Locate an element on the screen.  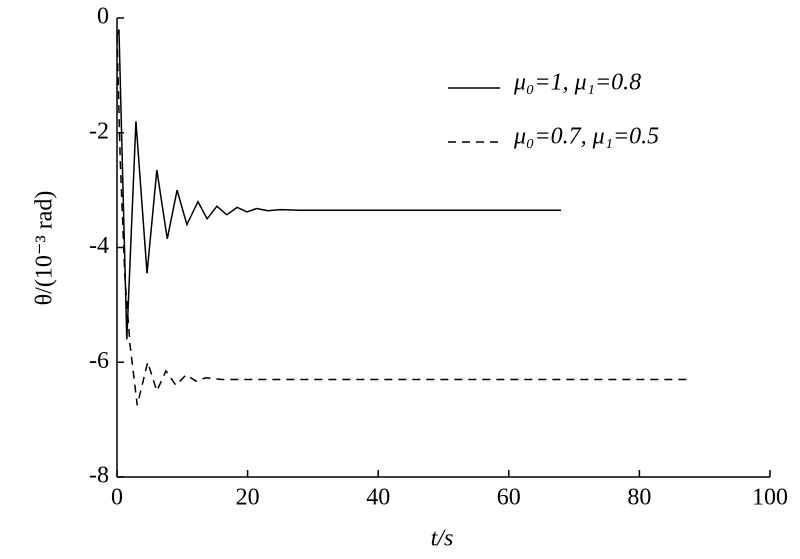
y-tick-label: 0 is located at coordinates (103, 17).